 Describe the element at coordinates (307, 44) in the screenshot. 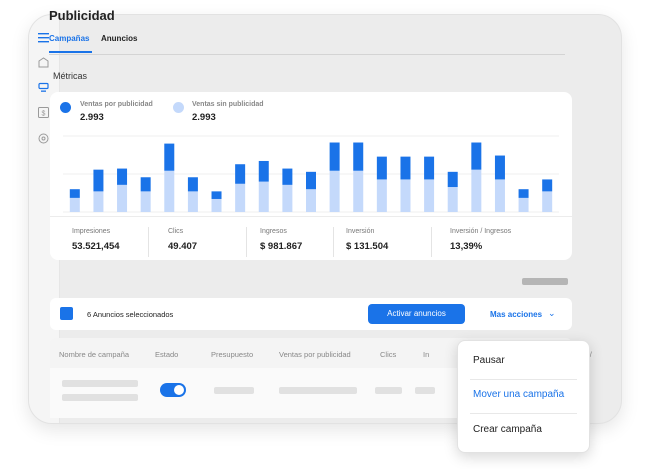

I see `tab-bar: Campañas Anuncios` at that location.